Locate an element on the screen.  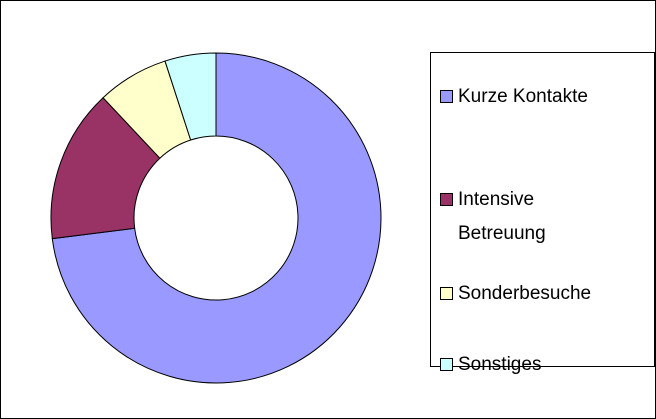
legend-label: Intensive Betreuung is located at coordinates (502, 216).